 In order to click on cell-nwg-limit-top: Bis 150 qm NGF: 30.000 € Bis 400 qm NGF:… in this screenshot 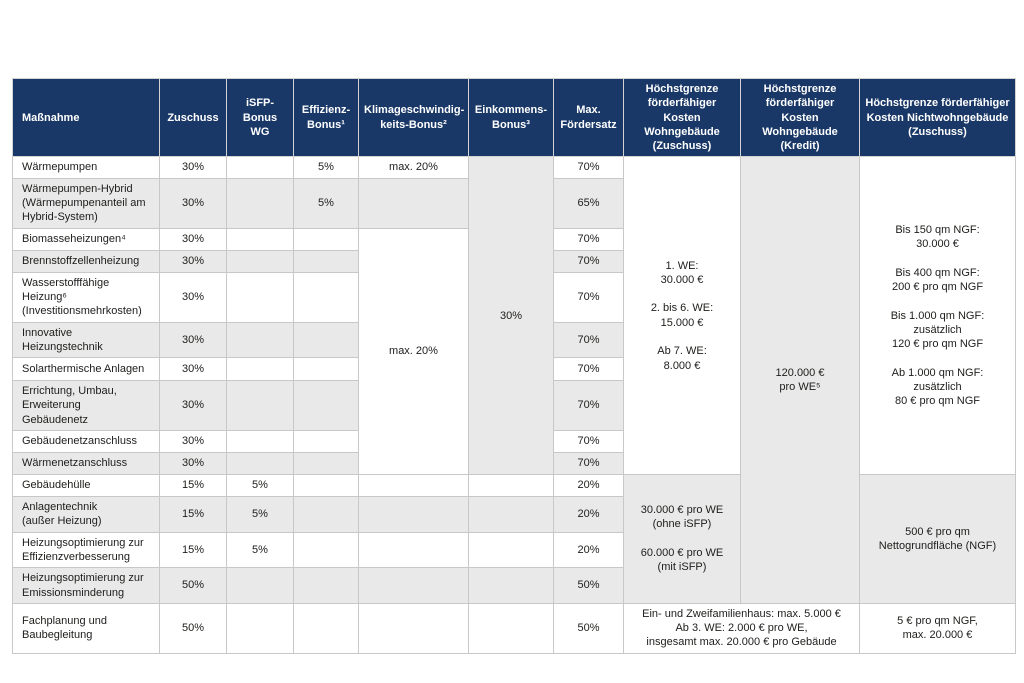, I will do `click(937, 316)`.